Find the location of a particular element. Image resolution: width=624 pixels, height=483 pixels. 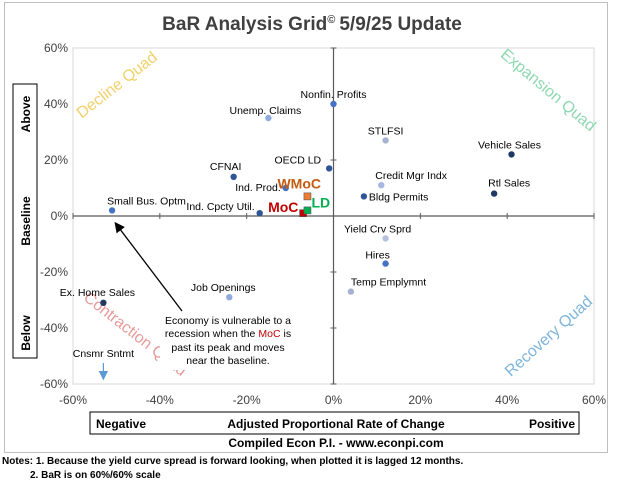

x-tick-label: -40% is located at coordinates (160, 400).